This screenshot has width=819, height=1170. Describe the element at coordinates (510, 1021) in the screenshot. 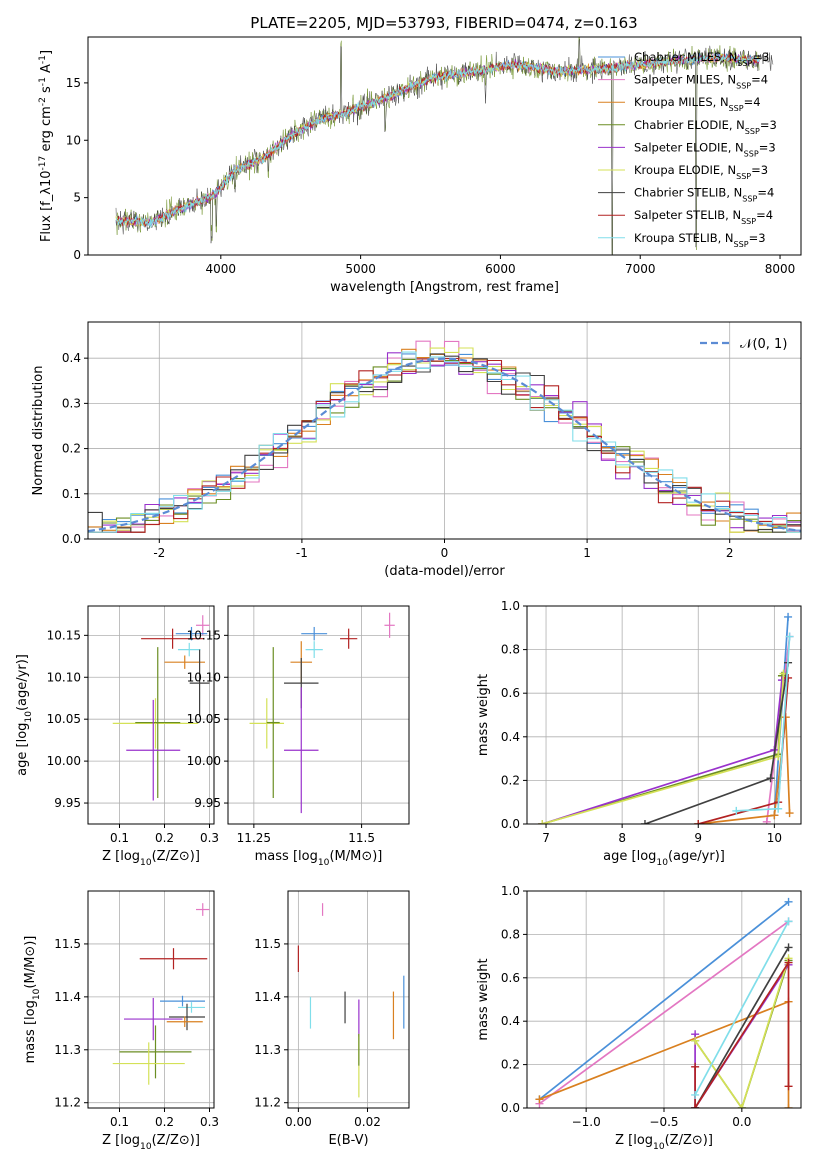

I see `y-tick-label: 0.4` at that location.